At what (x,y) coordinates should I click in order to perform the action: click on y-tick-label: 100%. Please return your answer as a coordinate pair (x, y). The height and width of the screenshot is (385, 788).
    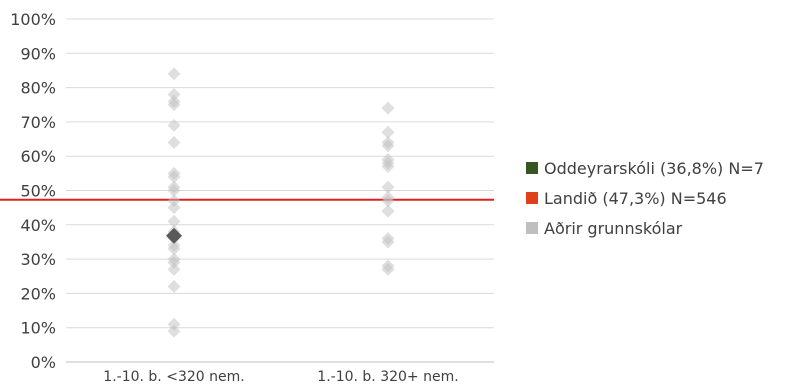
    Looking at the image, I should click on (33, 19).